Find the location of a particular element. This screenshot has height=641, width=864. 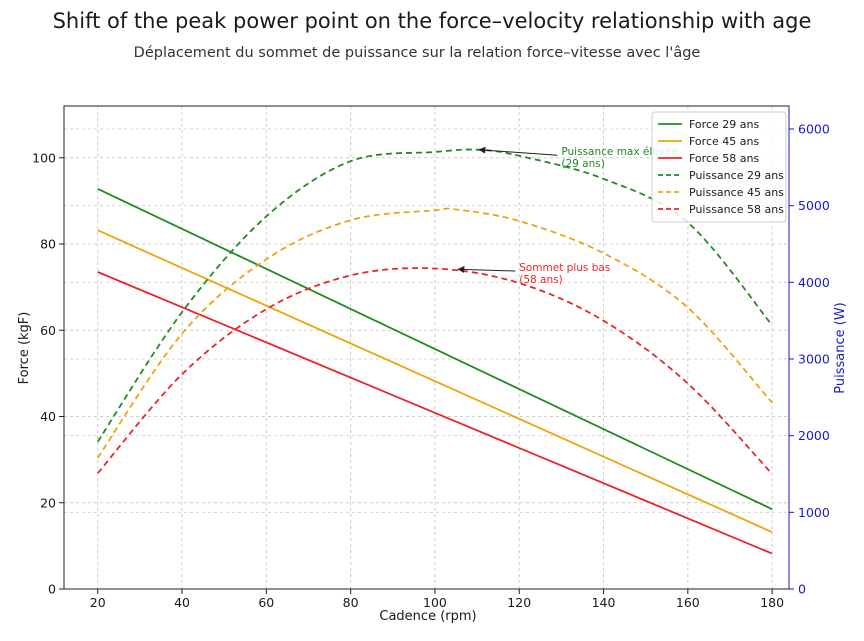

annotation-text: (29 ans) is located at coordinates (582, 164).